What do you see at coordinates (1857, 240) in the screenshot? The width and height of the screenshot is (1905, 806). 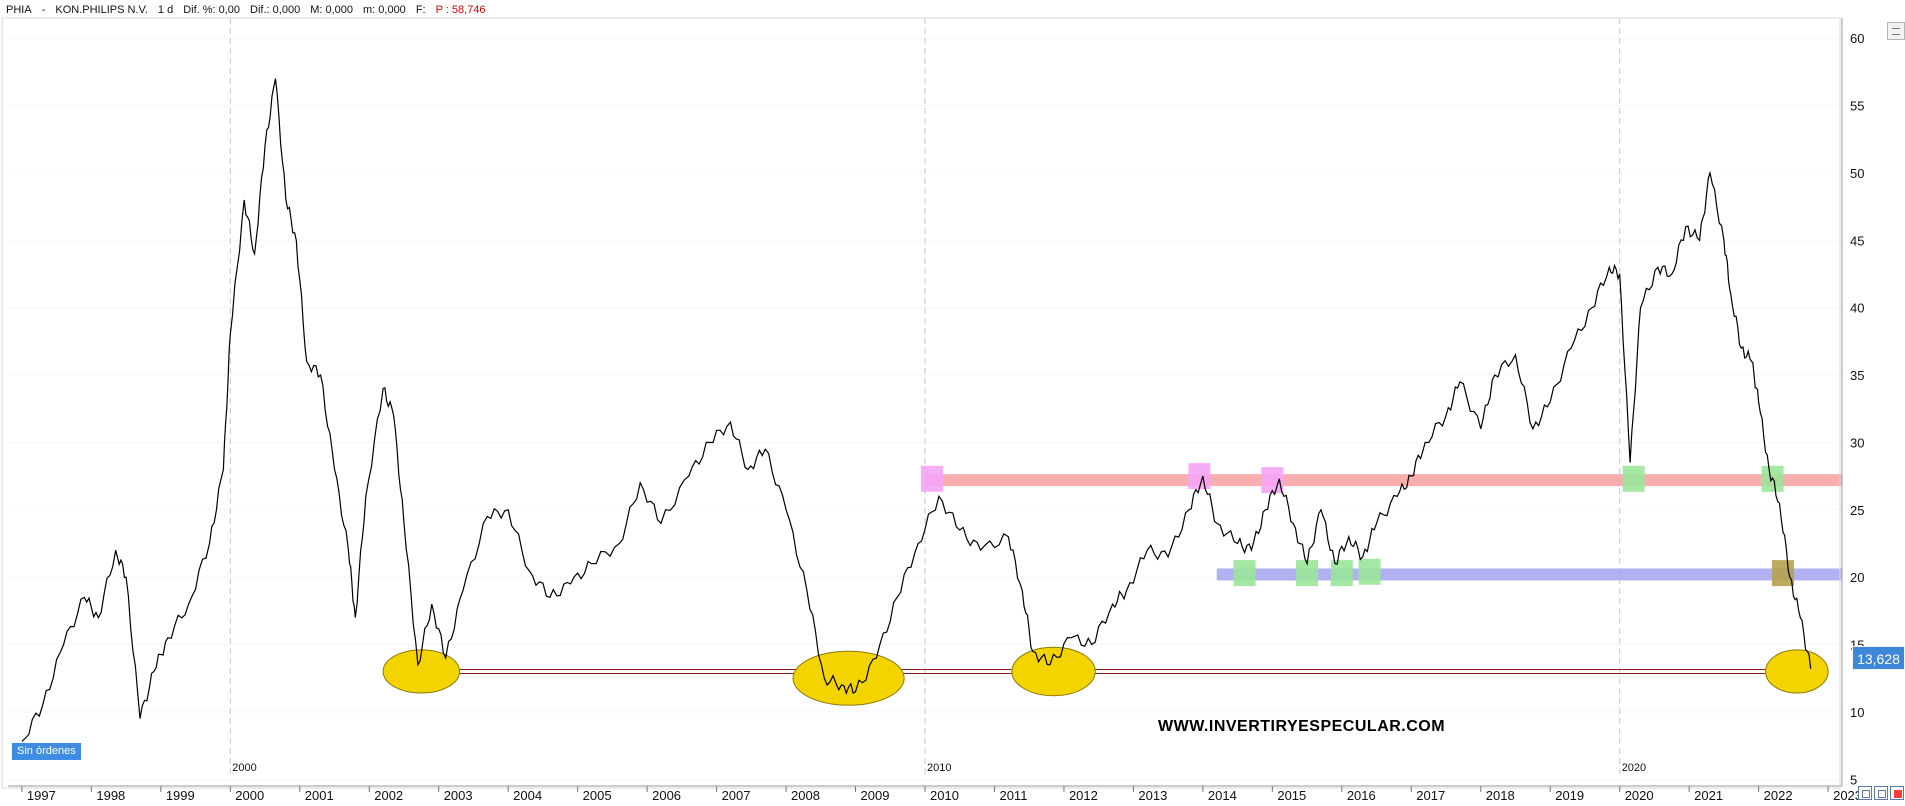 I see `y-tick-label-8: 45` at bounding box center [1857, 240].